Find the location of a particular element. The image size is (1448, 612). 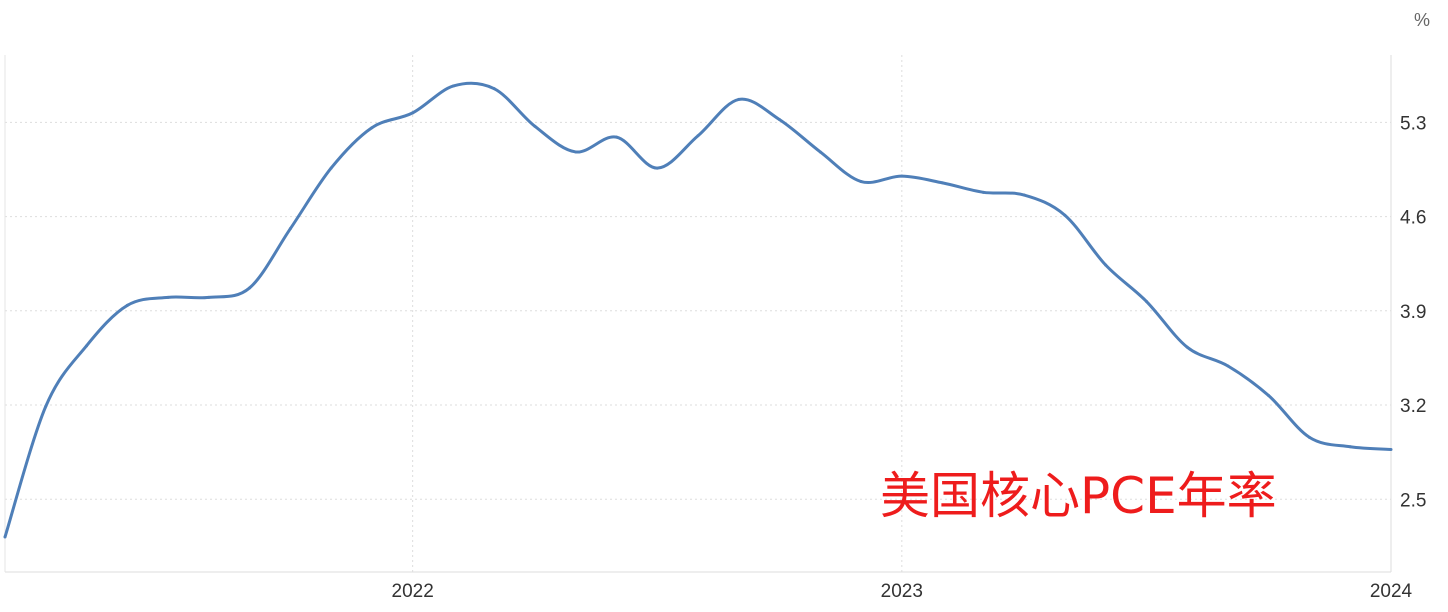

y-tick-label: 4.6 is located at coordinates (1413, 218).